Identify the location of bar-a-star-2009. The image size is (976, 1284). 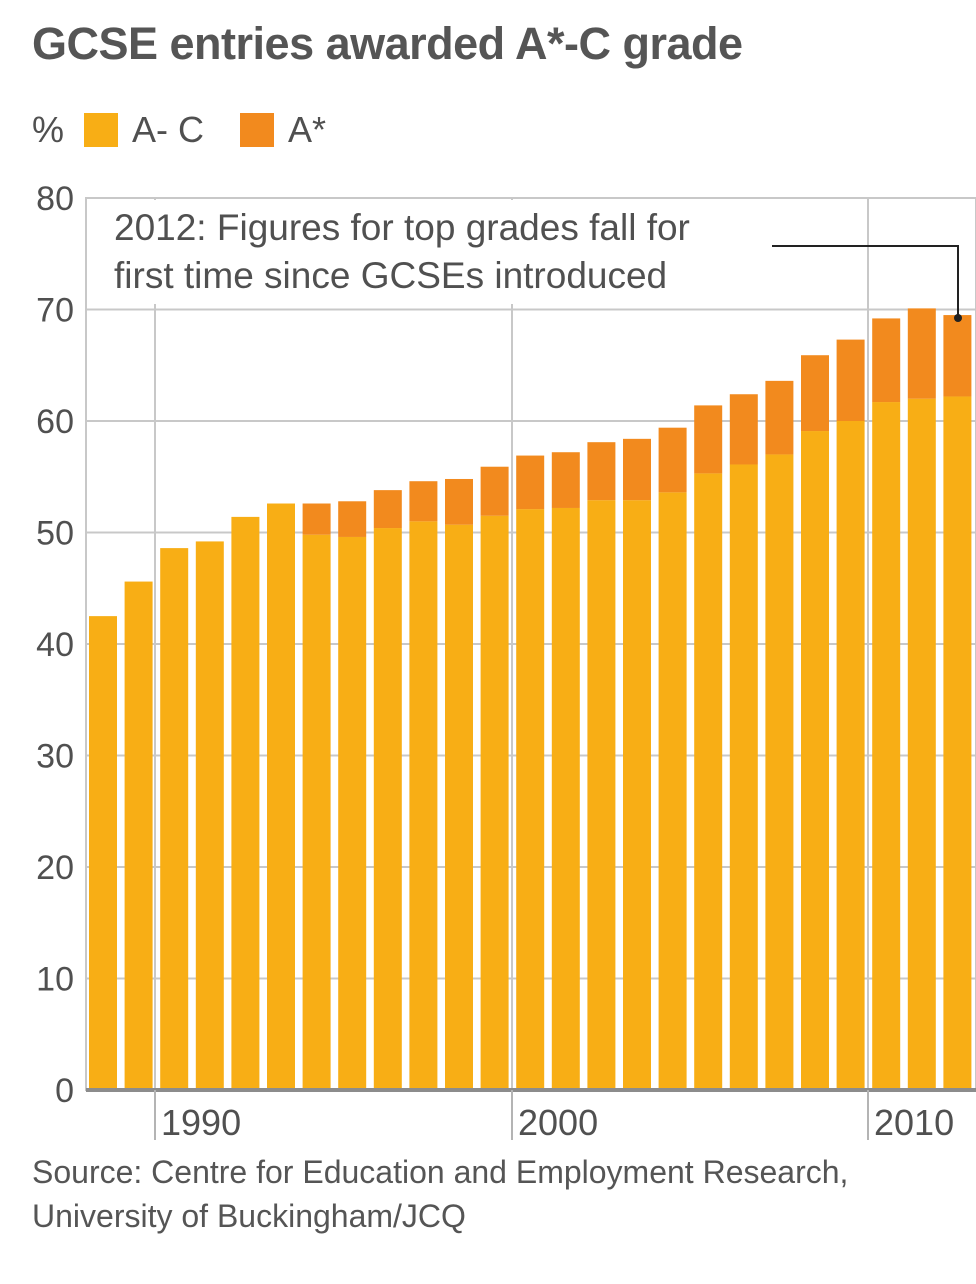
(850, 380).